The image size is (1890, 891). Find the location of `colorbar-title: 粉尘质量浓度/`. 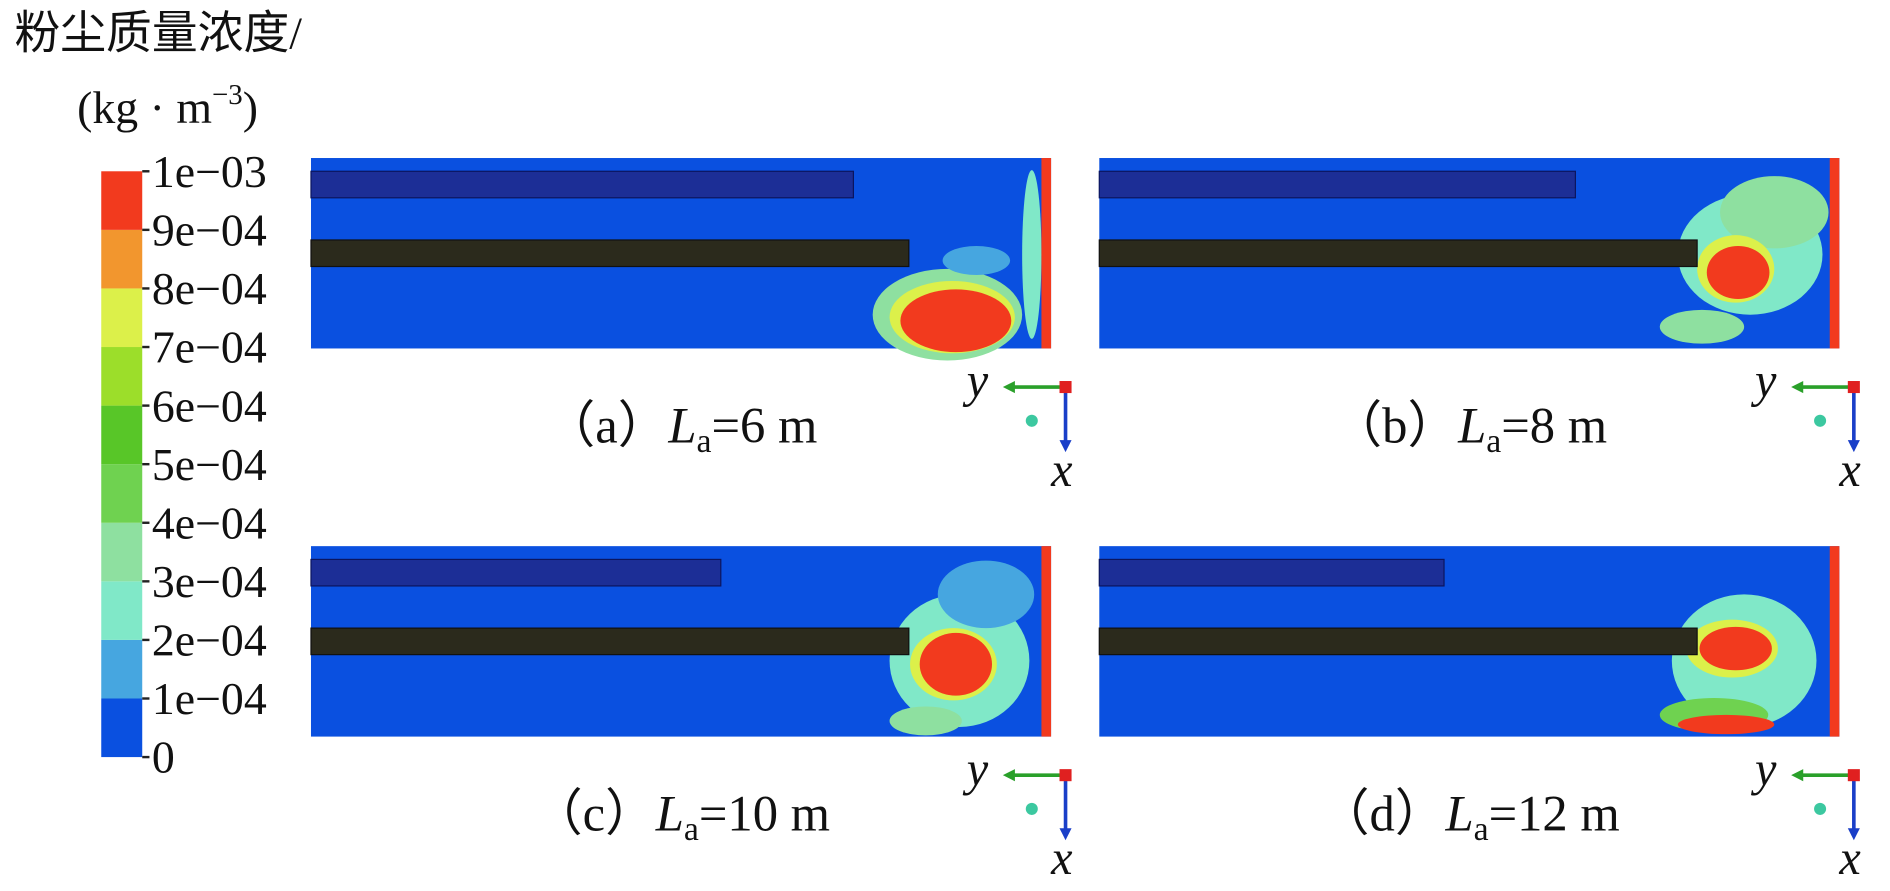

colorbar-title: 粉尘质量浓度/ is located at coordinates (158, 32).